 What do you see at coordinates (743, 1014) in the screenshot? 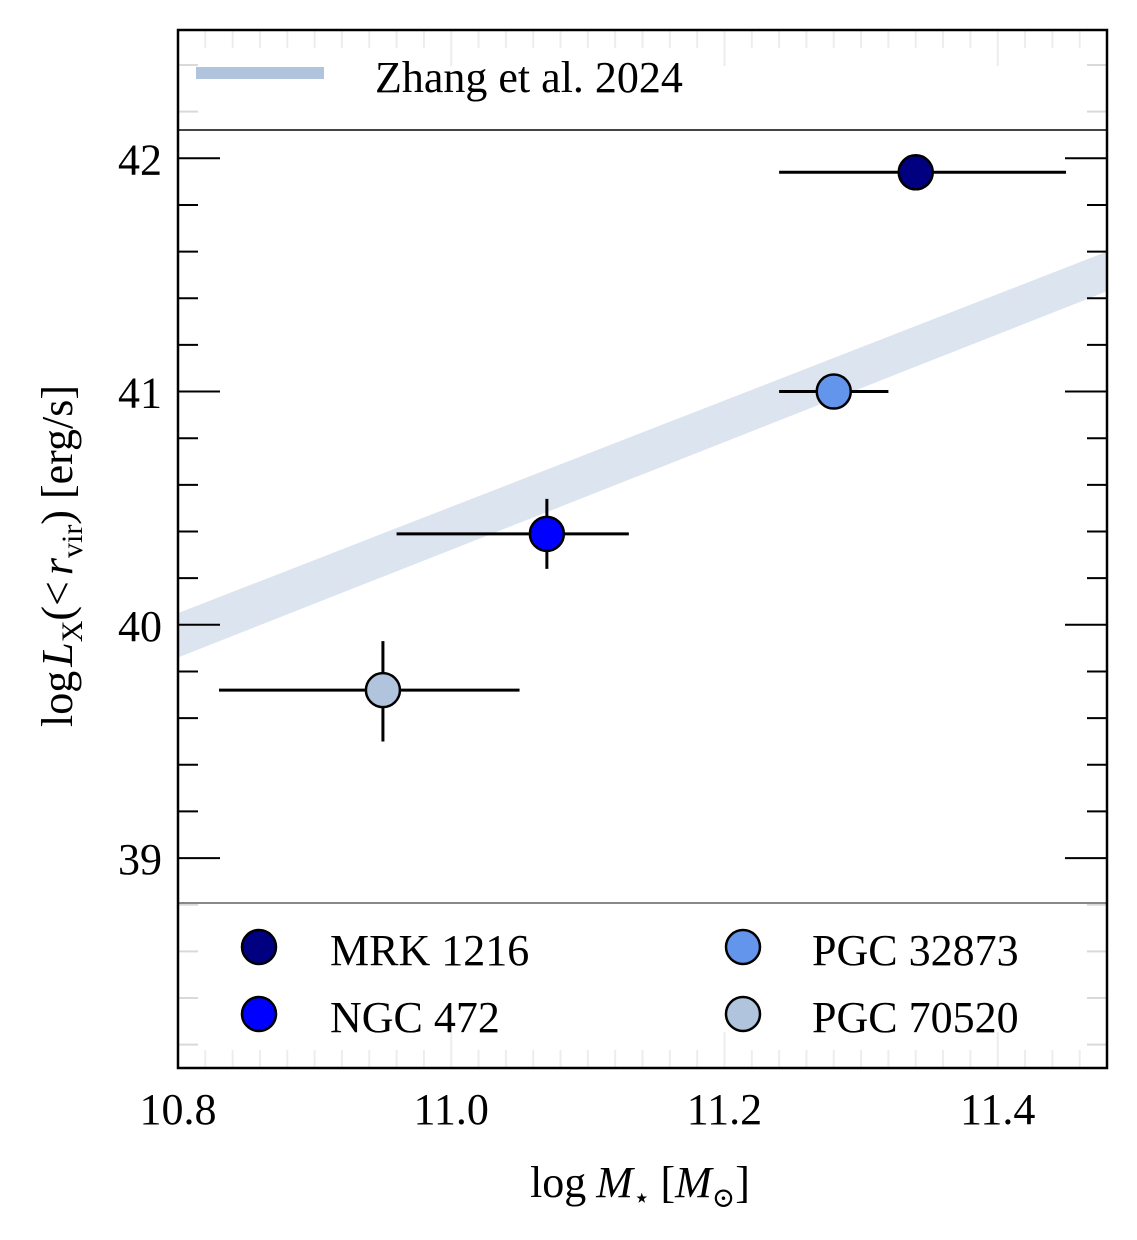
I see `legend-marker-pgc70520` at bounding box center [743, 1014].